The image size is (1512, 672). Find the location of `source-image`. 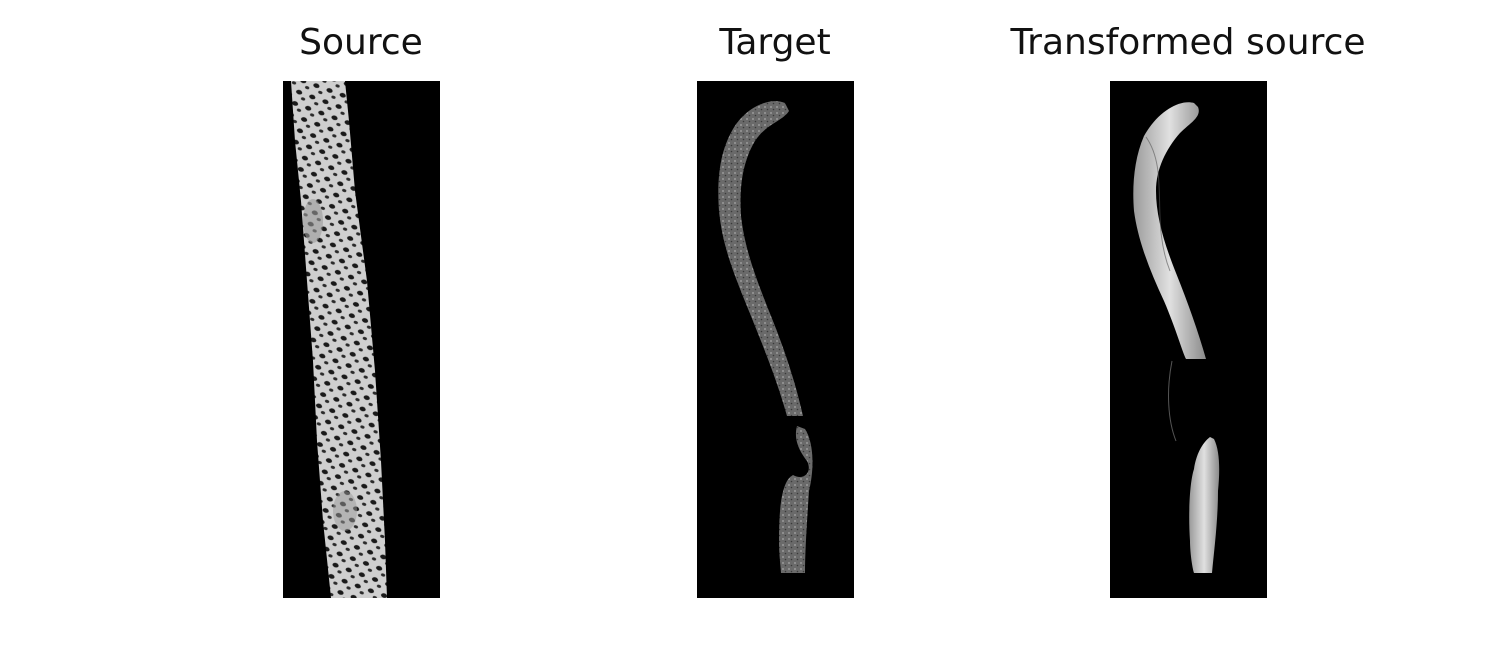

source-image is located at coordinates (361, 339).